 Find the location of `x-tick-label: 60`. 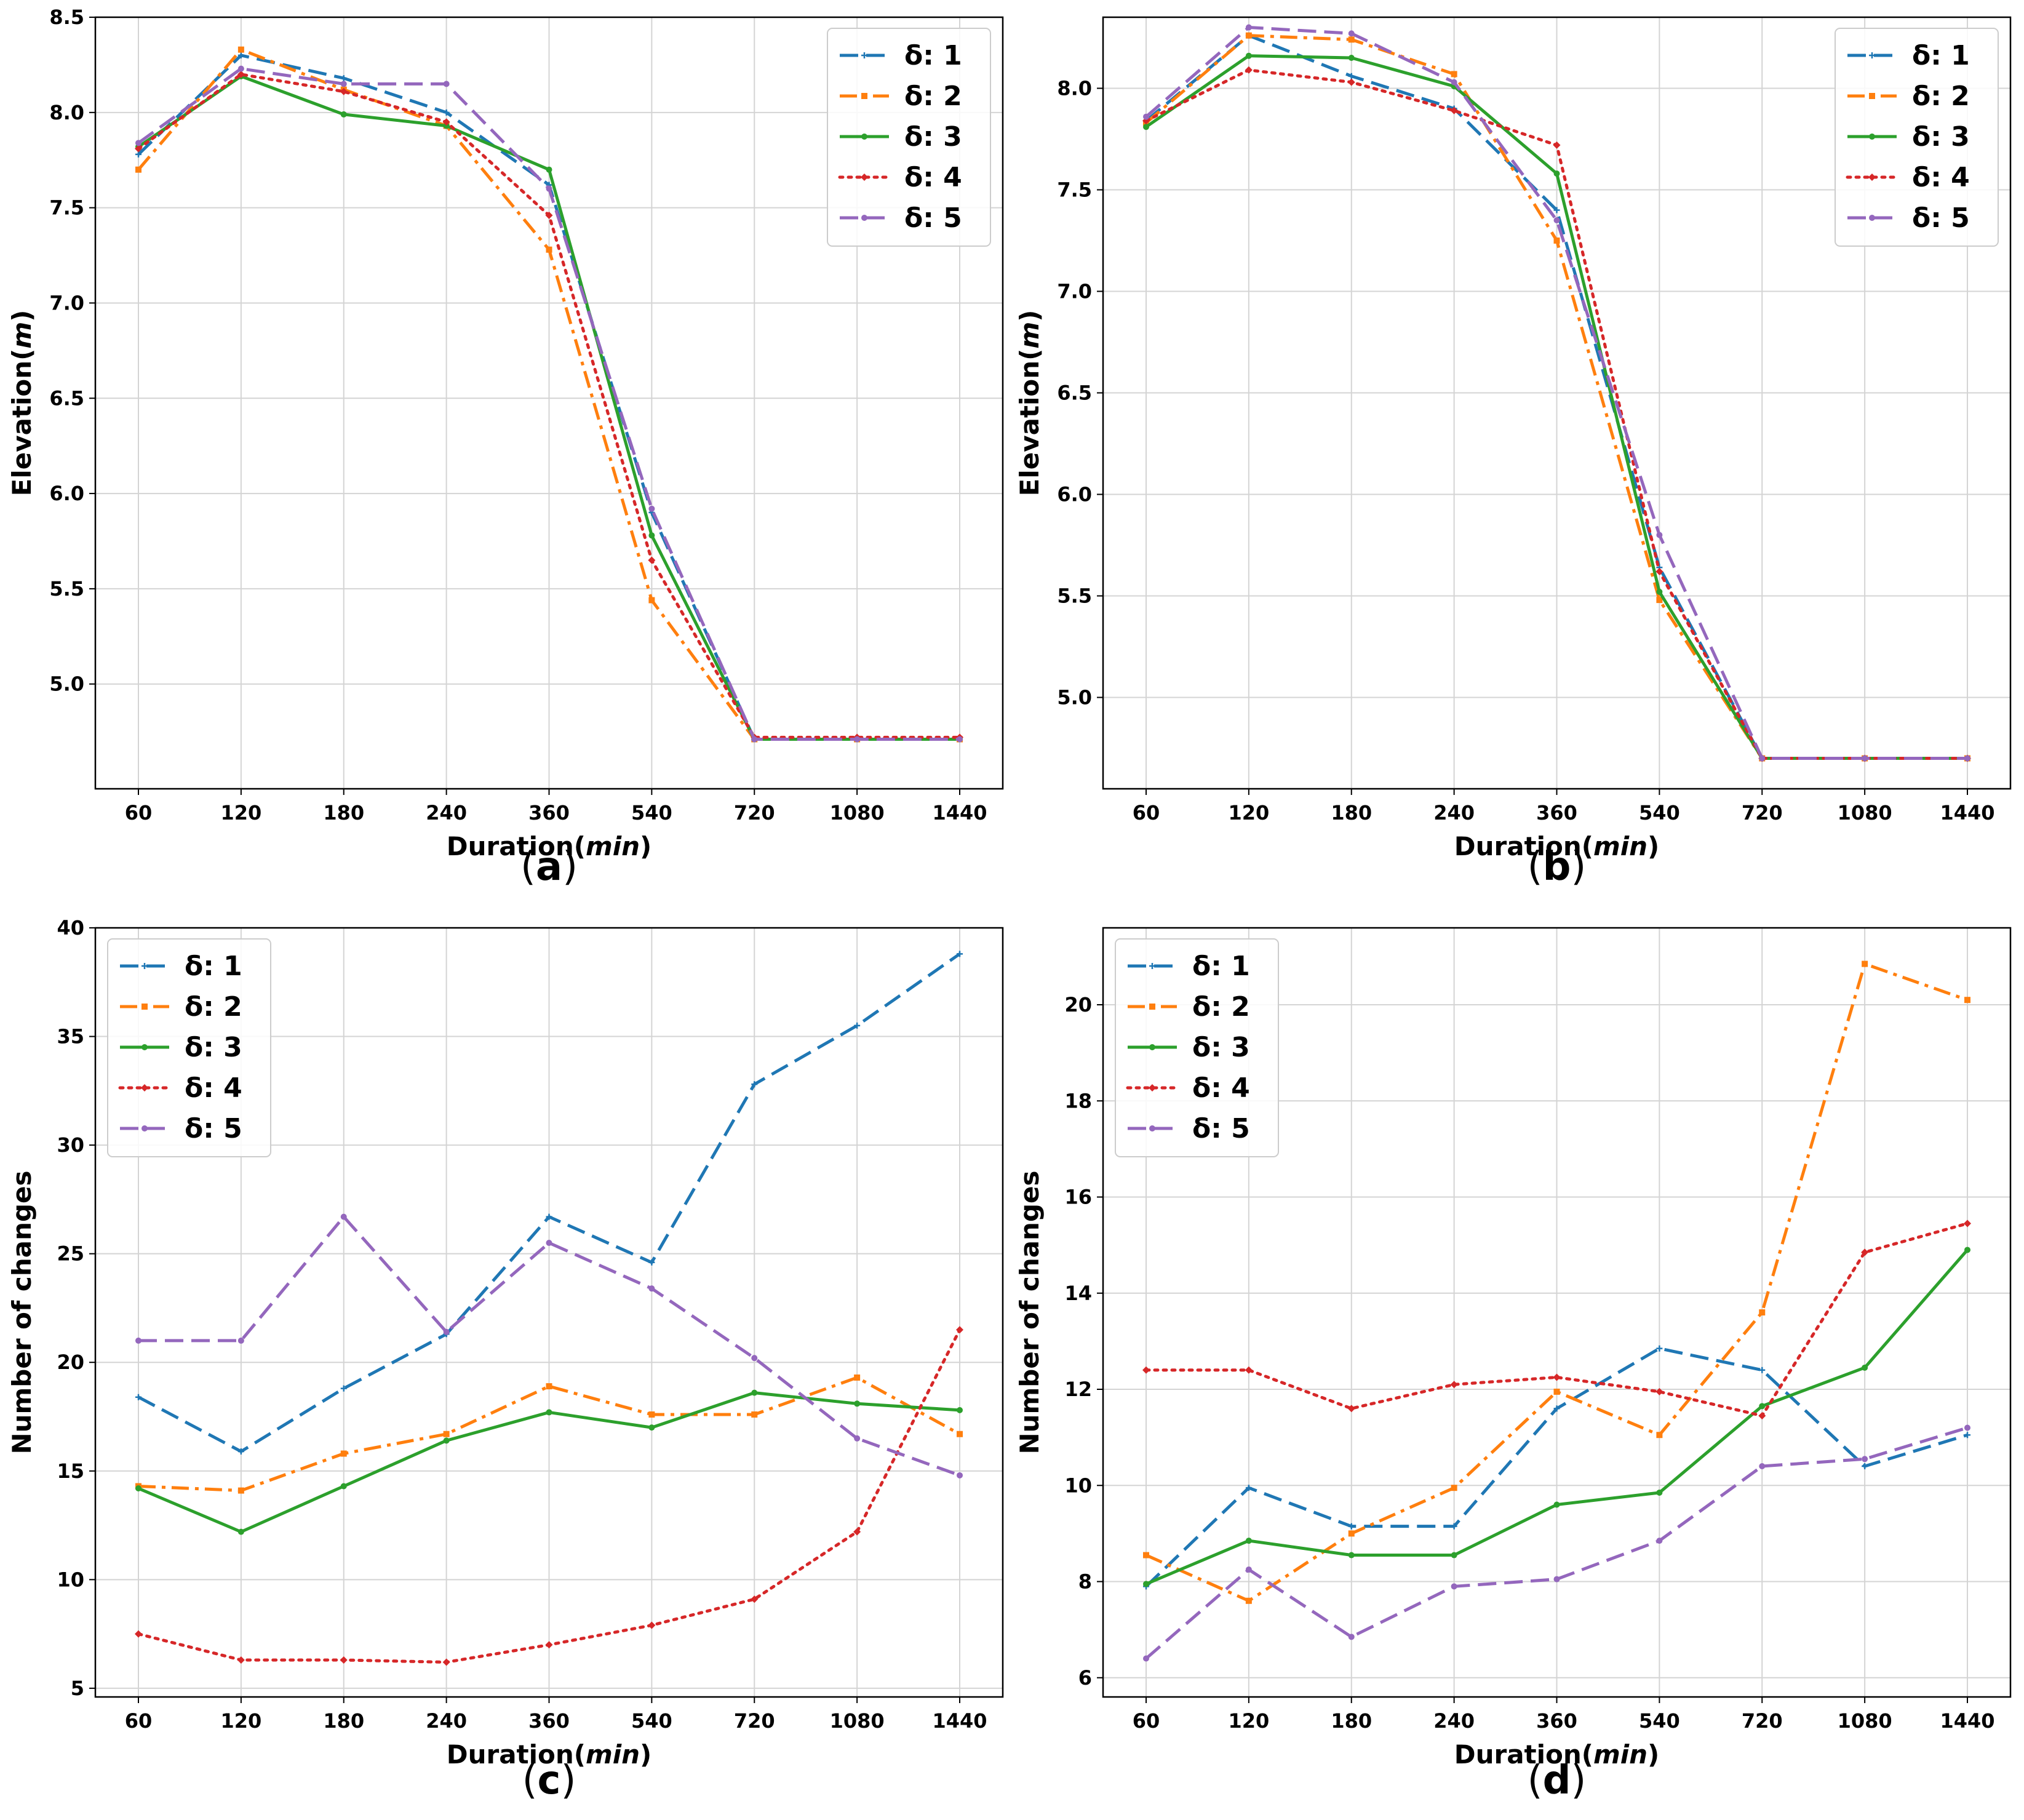

x-tick-label: 60 is located at coordinates (139, 812).